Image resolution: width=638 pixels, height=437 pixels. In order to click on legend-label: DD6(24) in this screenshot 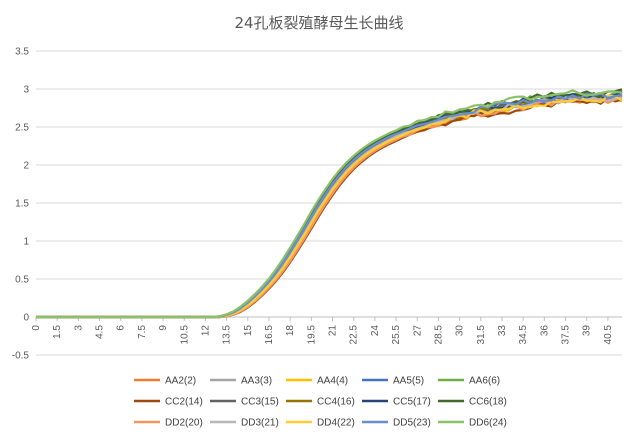, I will do `click(488, 423)`.